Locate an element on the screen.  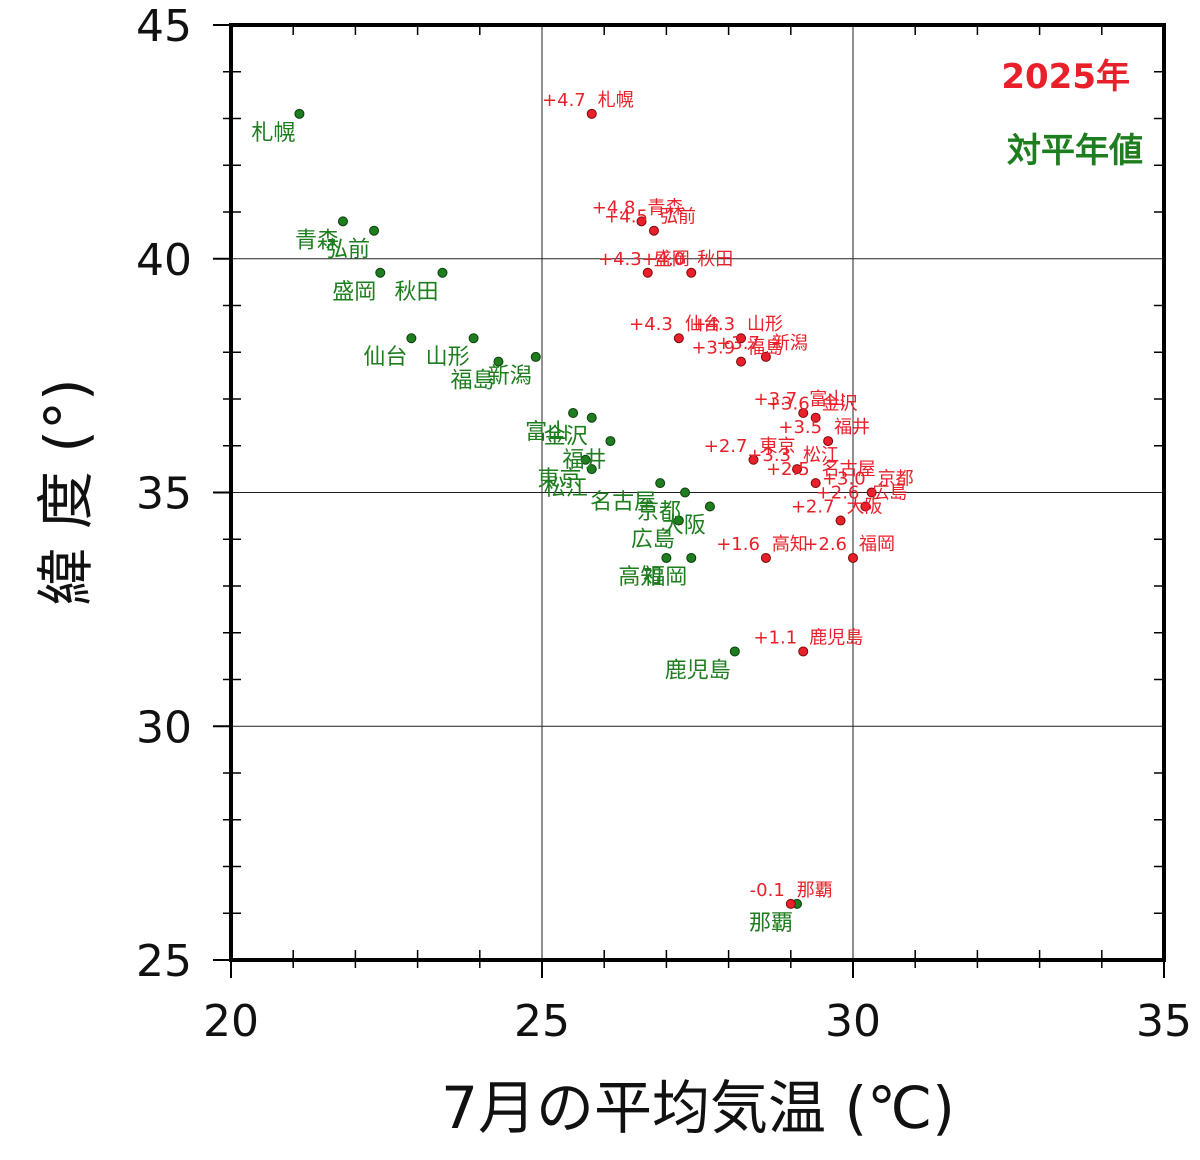
point-2025-label: 金沢 is located at coordinates (840, 404).